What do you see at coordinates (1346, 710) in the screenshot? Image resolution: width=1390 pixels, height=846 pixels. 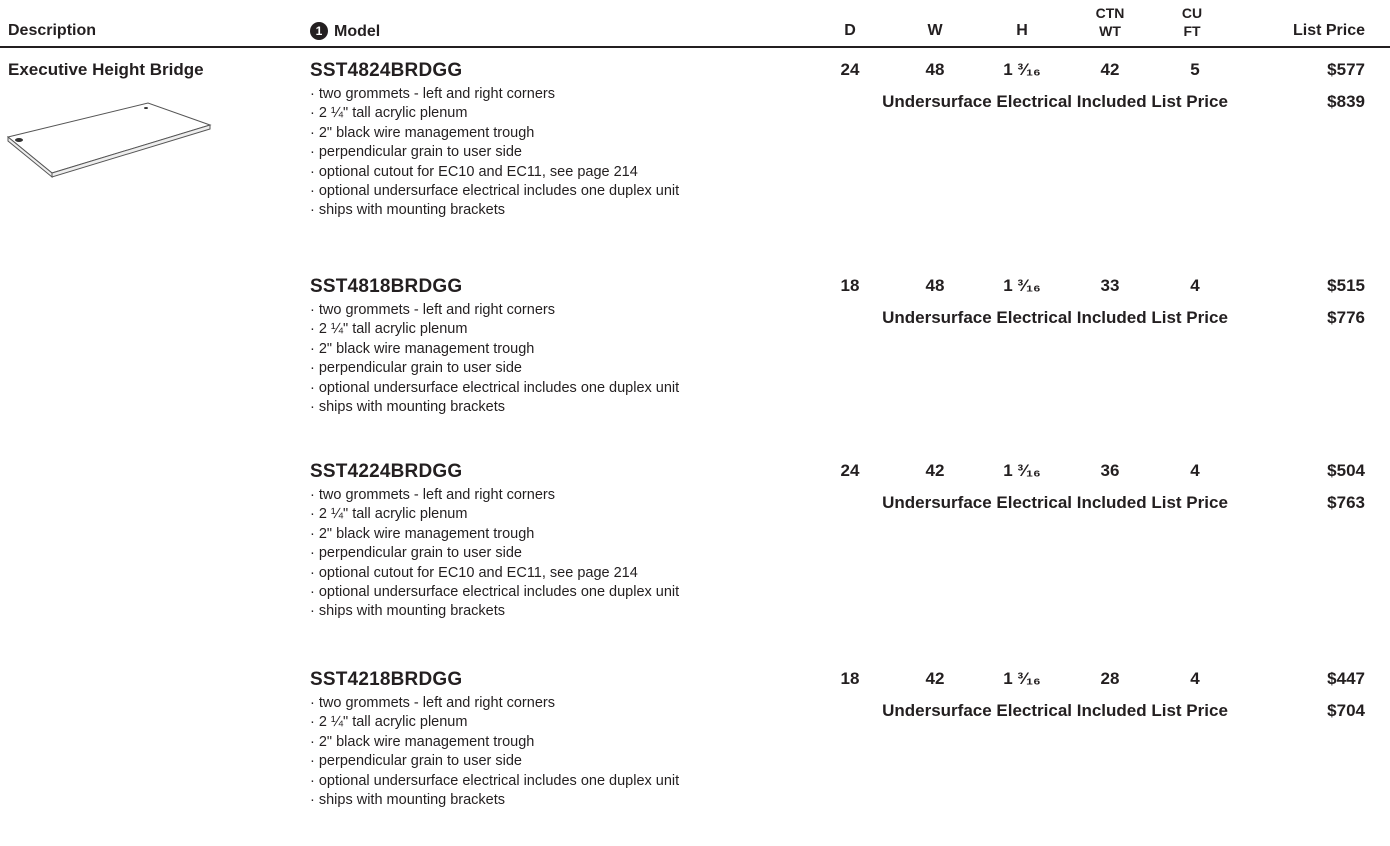 I see `electrical-price: $704` at bounding box center [1346, 710].